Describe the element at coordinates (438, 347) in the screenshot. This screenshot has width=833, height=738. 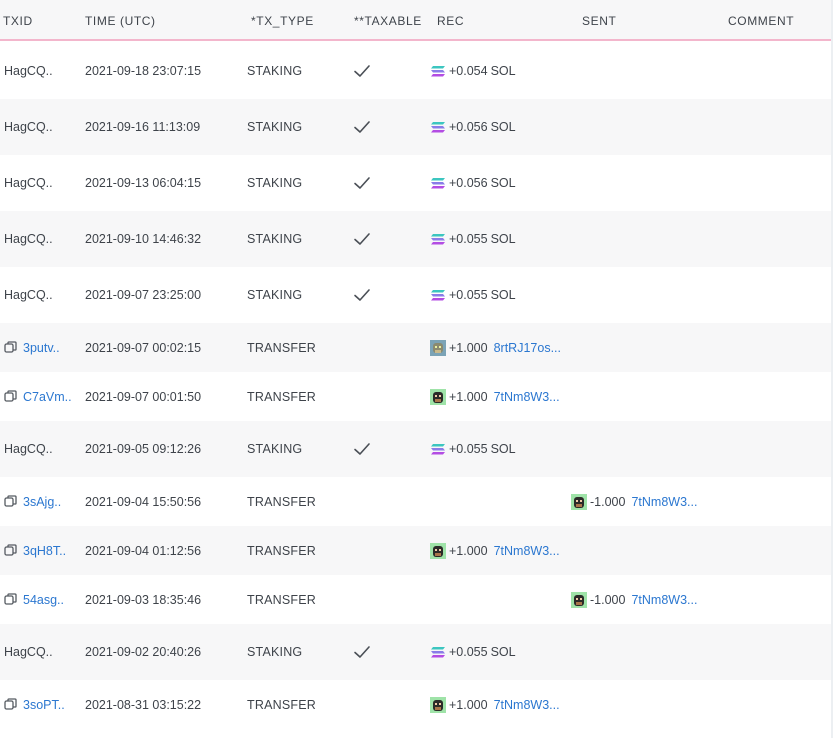
I see `nft-ape-blue-icon` at that location.